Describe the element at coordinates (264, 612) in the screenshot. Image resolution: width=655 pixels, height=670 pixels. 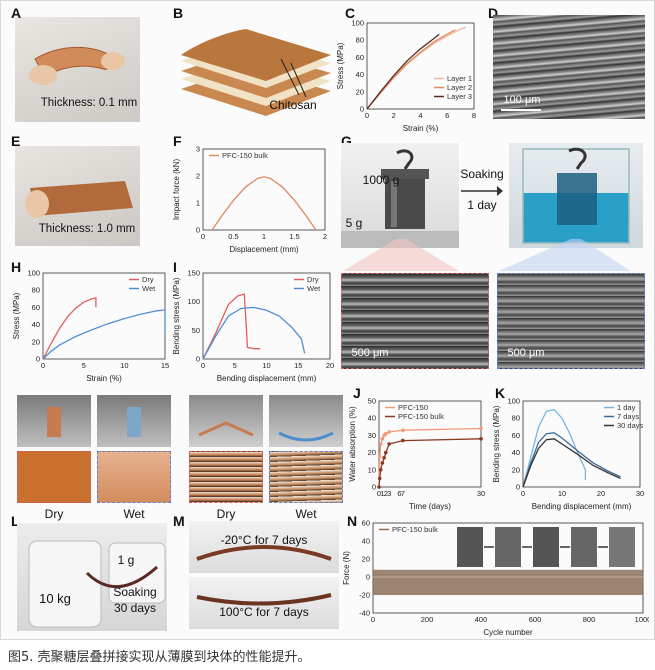
I see `m-hot-label: 100°C for 7 days` at that location.